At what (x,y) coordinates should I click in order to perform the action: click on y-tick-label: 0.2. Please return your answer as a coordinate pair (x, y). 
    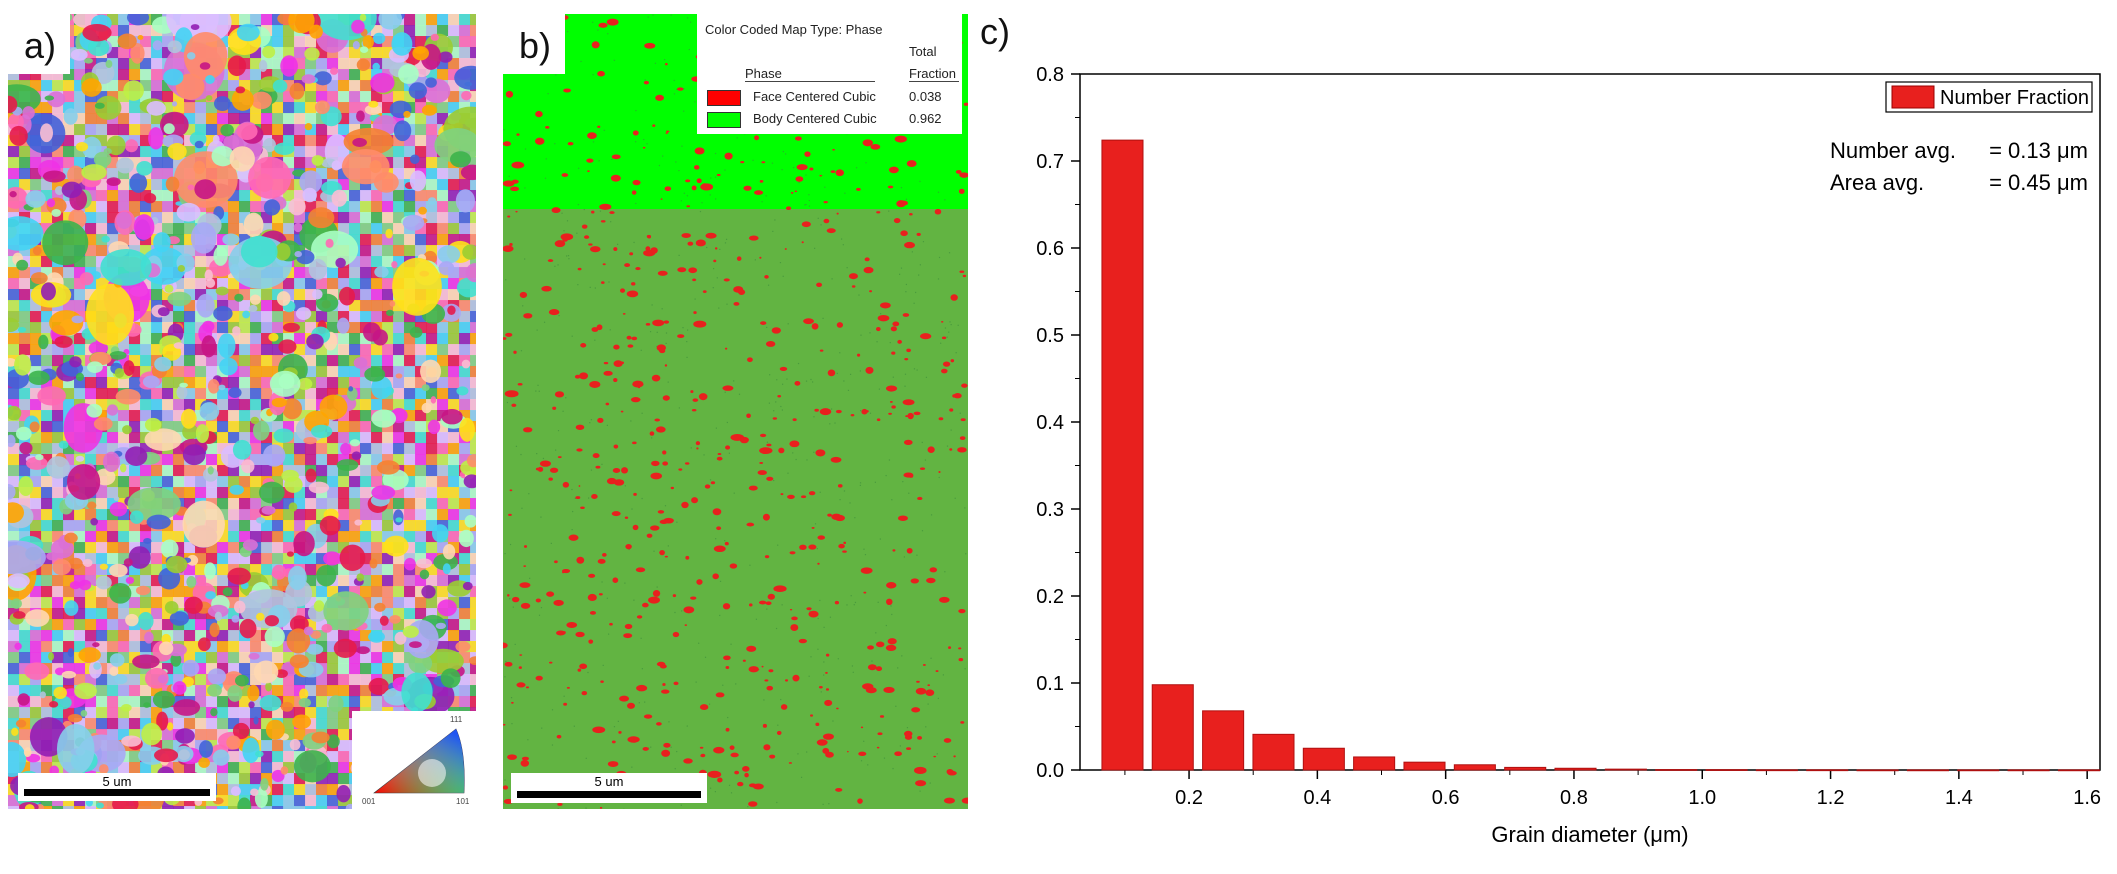
    Looking at the image, I should click on (1050, 597).